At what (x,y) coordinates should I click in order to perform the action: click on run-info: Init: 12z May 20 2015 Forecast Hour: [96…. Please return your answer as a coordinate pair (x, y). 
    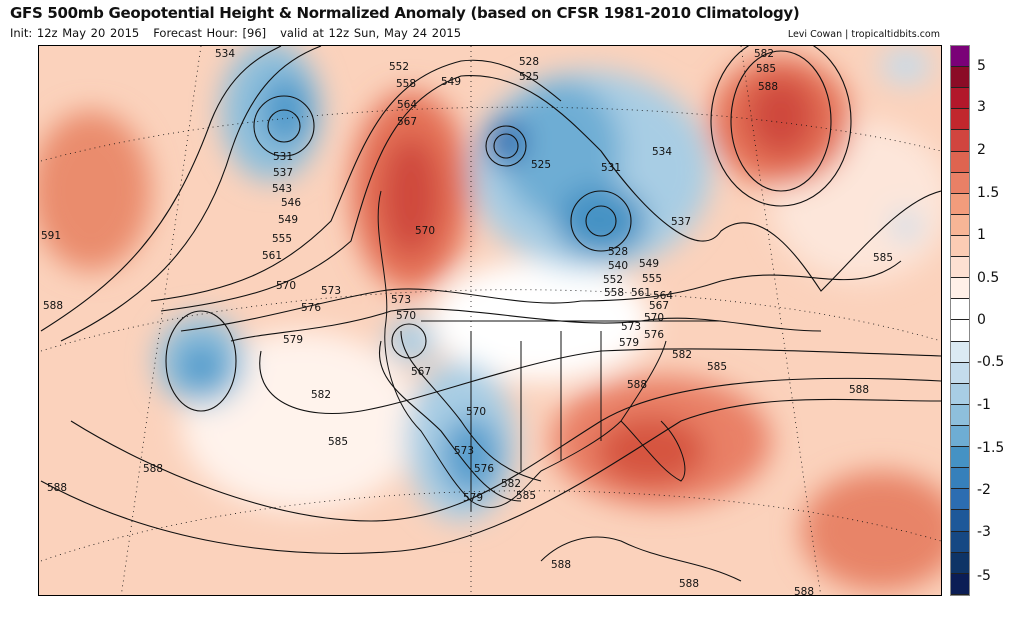
    Looking at the image, I should click on (235, 33).